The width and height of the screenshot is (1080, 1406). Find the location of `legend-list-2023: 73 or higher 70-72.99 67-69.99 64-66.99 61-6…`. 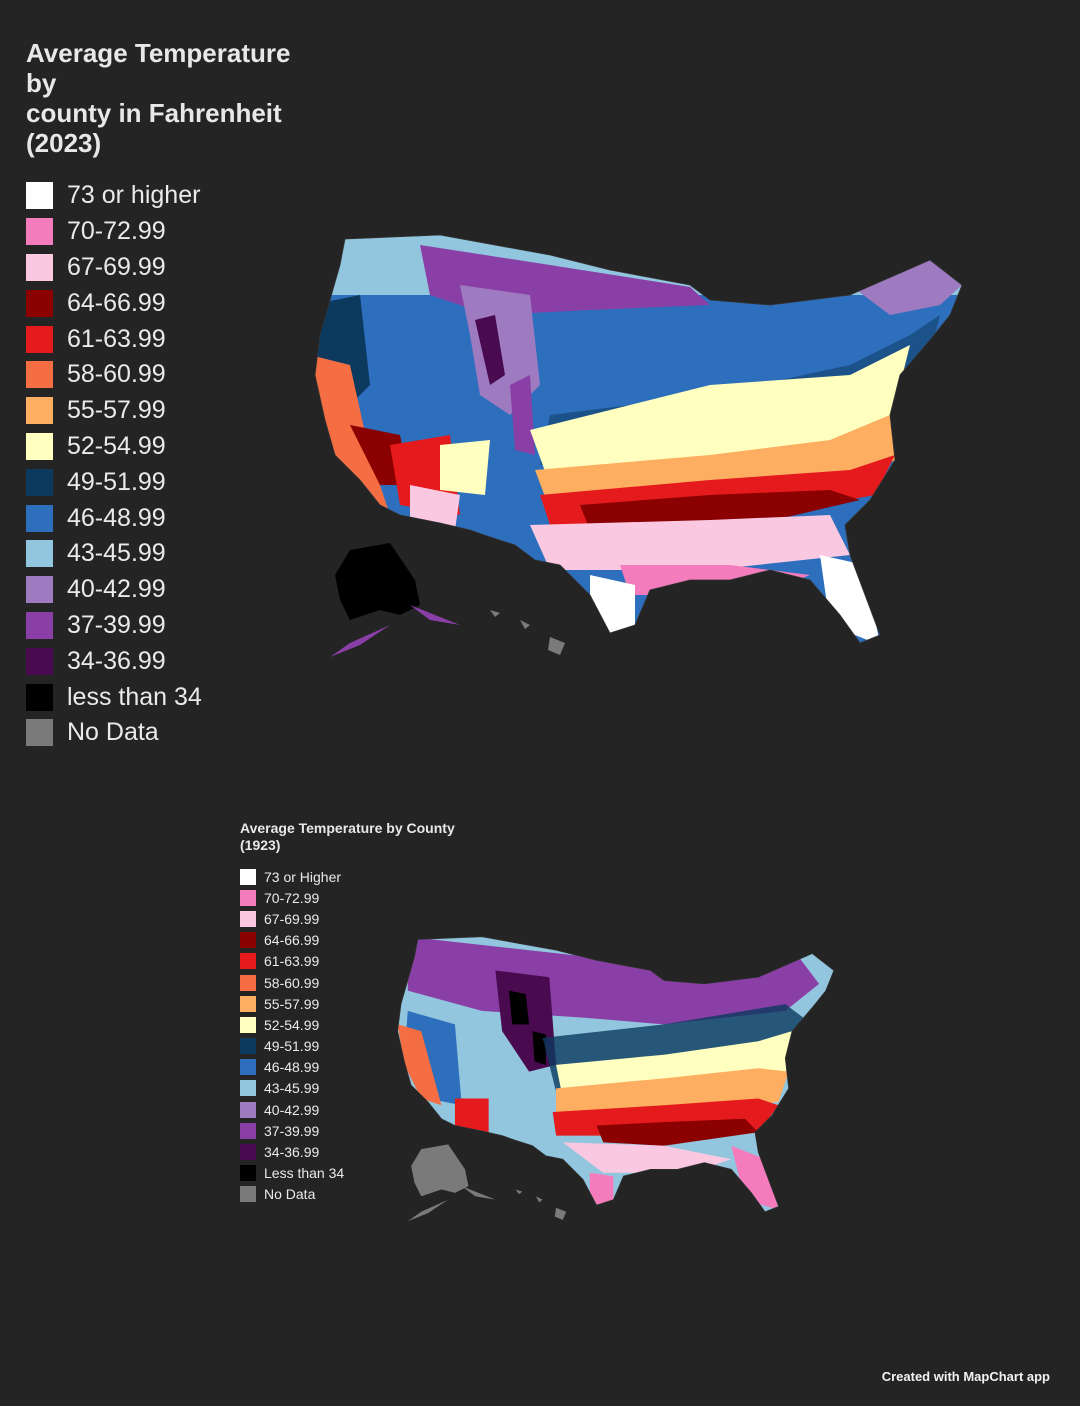

legend-list-2023: 73 or higher 70-72.99 67-69.99 64-66.99 61-6… is located at coordinates (176, 464).